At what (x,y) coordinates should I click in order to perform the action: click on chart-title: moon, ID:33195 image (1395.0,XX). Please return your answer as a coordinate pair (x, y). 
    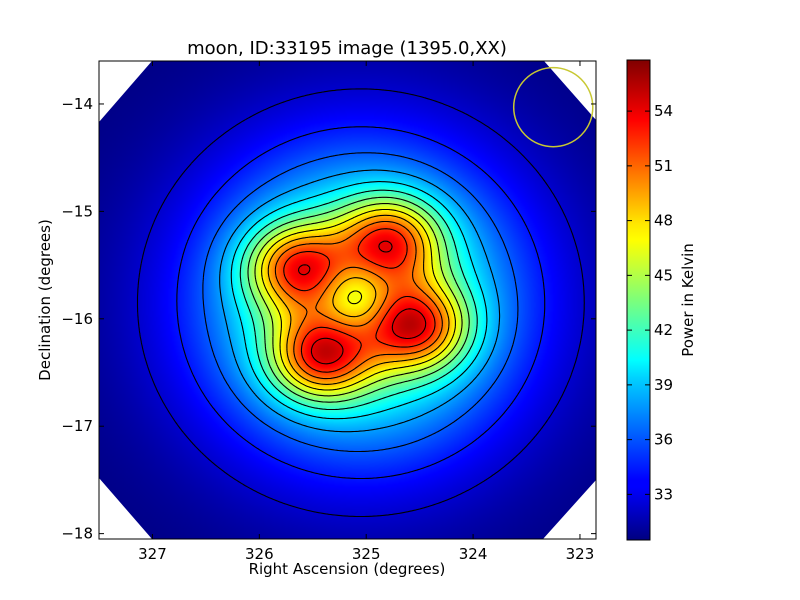
    Looking at the image, I should click on (347, 48).